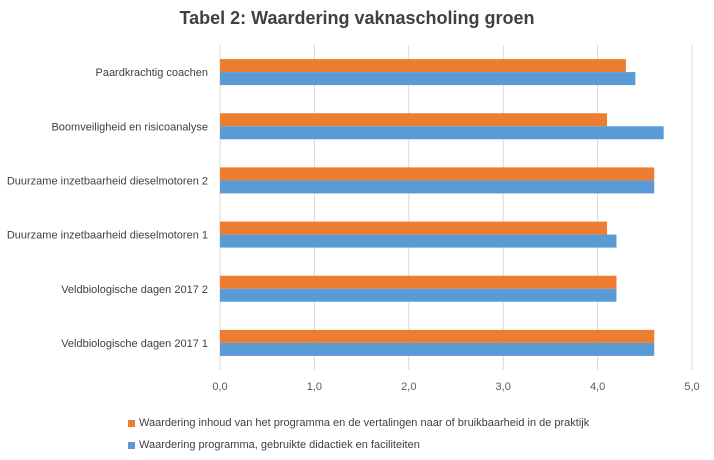 This screenshot has width=714, height=460. Describe the element at coordinates (219, 387) in the screenshot. I see `x-tick-label: 0,0` at that location.